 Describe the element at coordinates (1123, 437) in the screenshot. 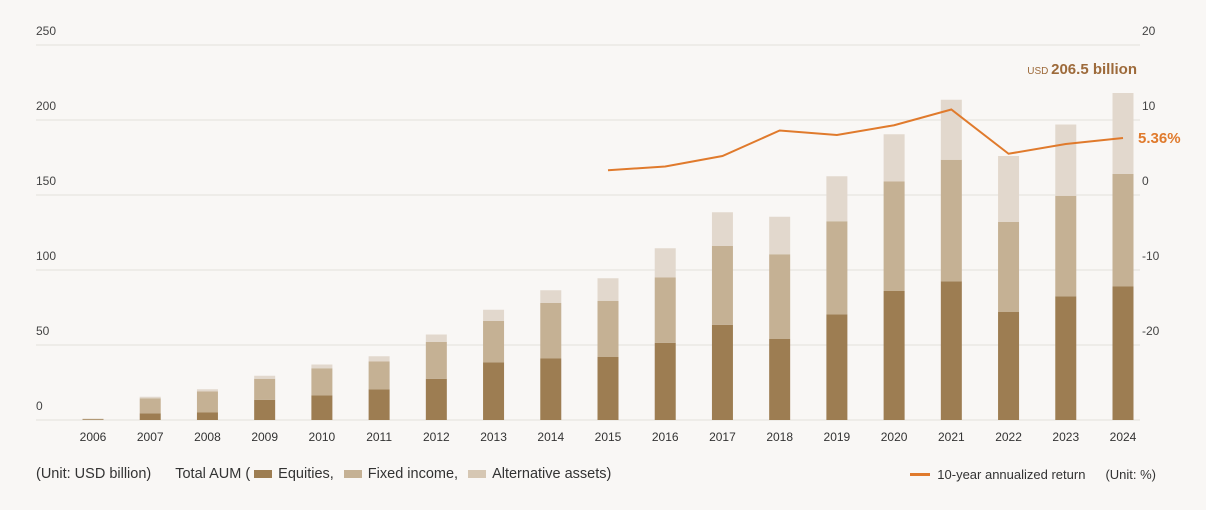

I see `x-tick-label: 2024` at that location.